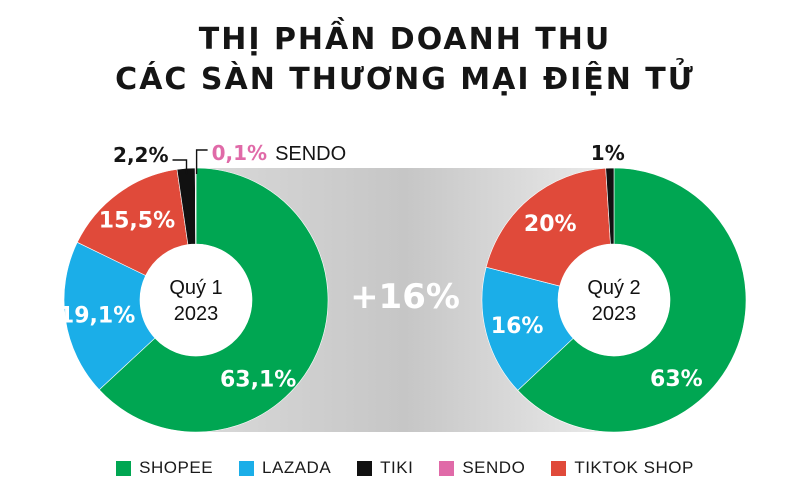 The width and height of the screenshot is (810, 495). Describe the element at coordinates (365, 468) in the screenshot. I see `legend-swatch-tiki` at that location.